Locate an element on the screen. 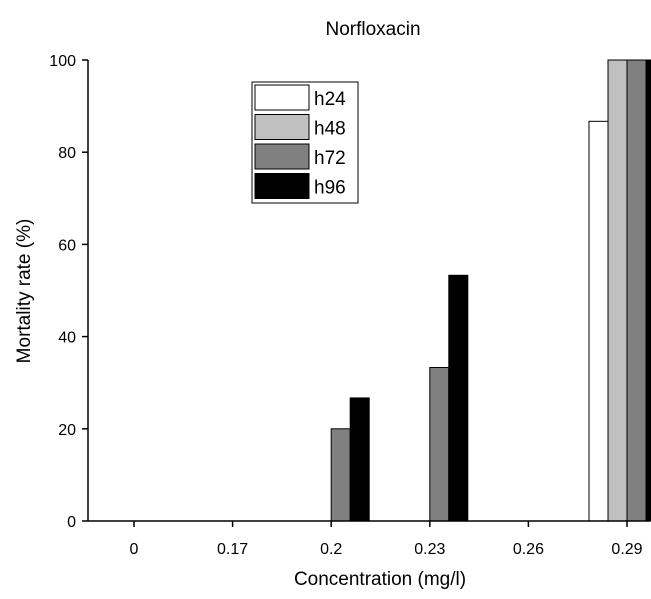  bar-h24-0.29 is located at coordinates (598, 321).